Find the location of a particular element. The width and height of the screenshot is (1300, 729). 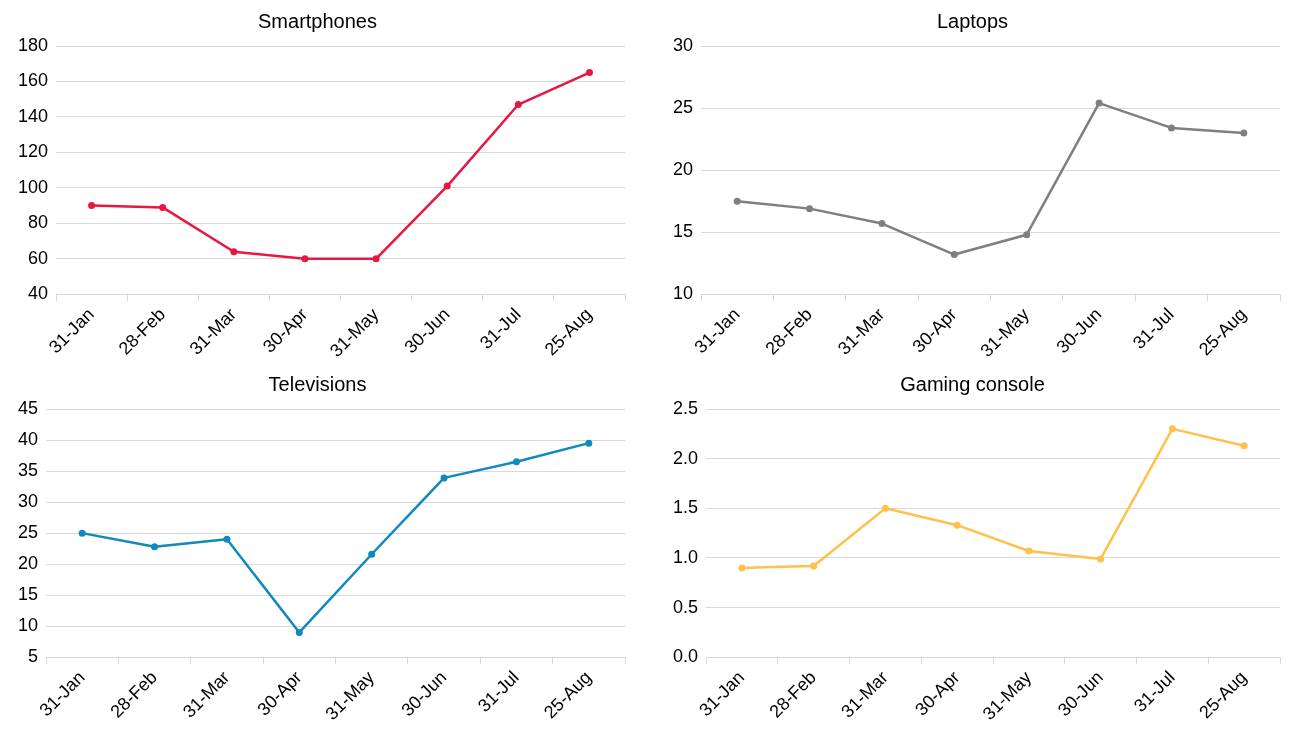

y-tick-label: 60 is located at coordinates (38, 257).